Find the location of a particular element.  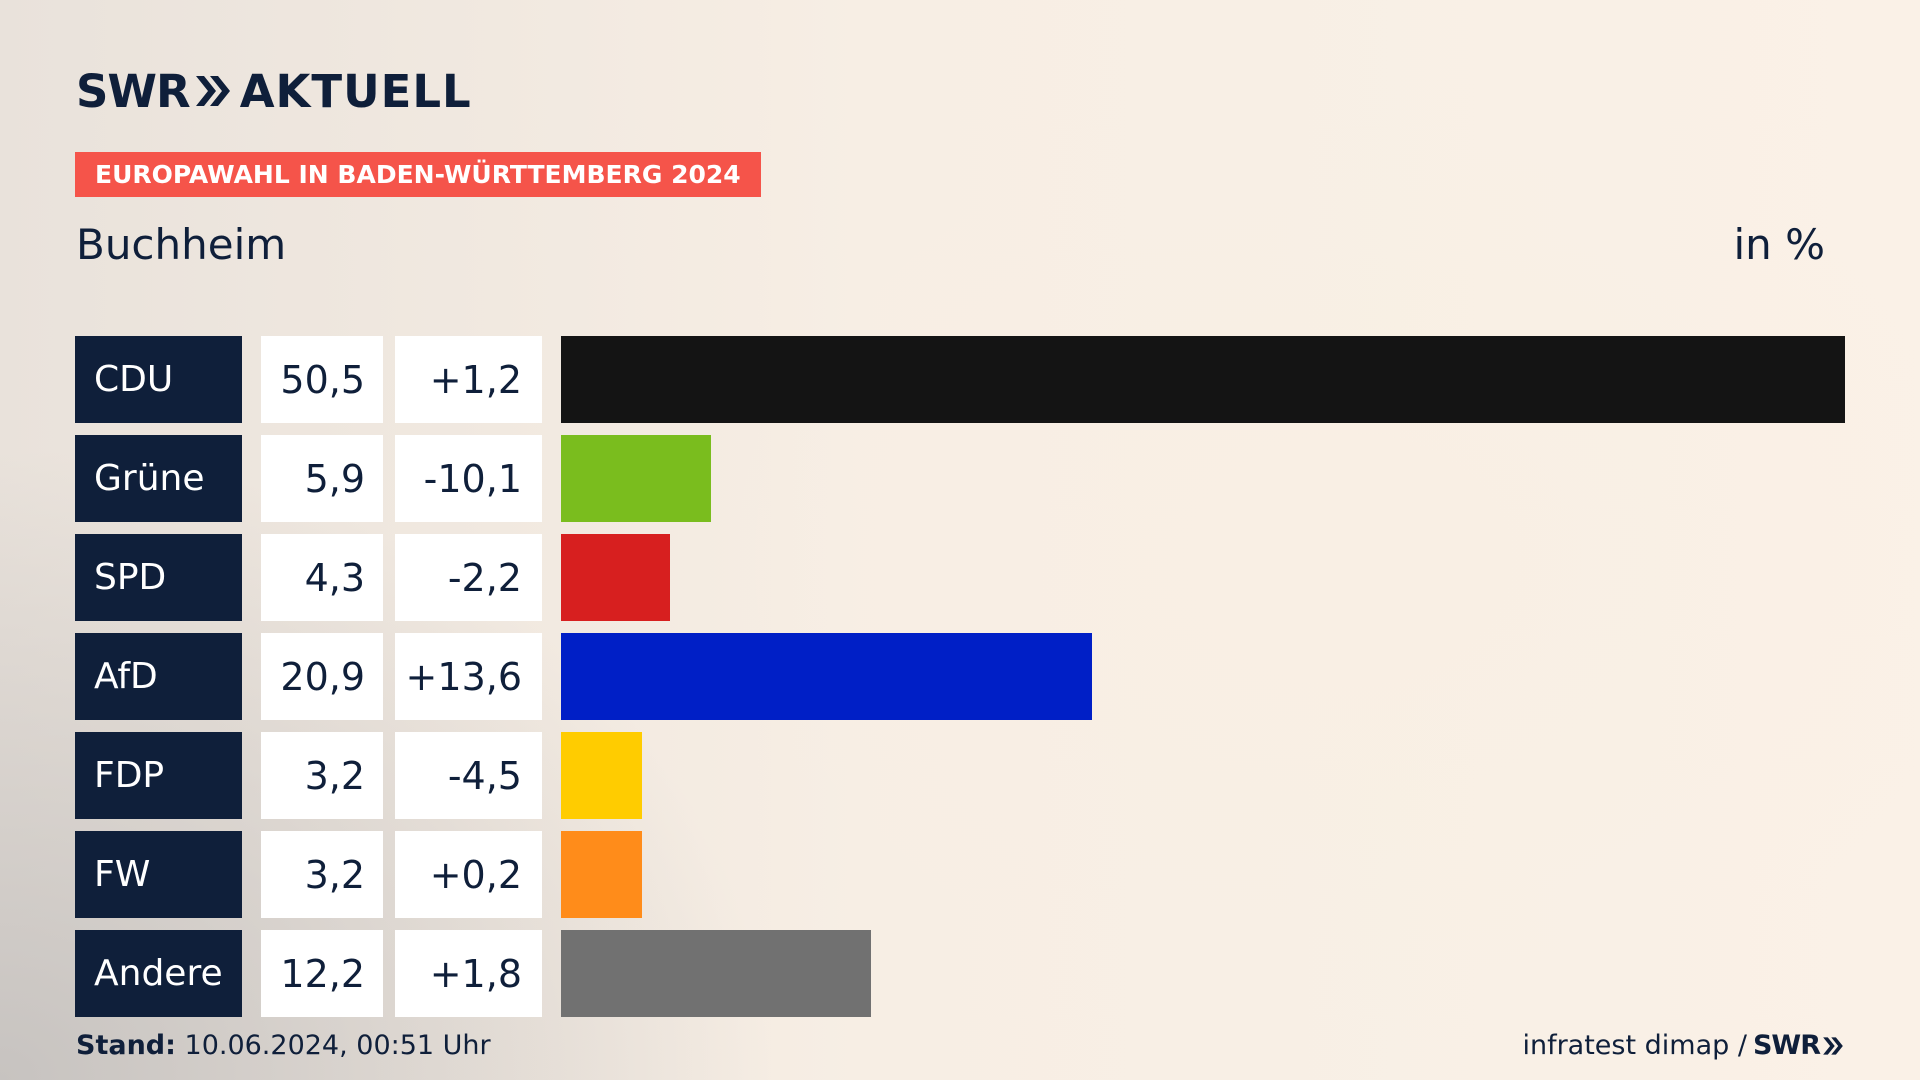

election-badge: EUROPAWAHL IN BADEN-WÜRTTEMBERG 2024 is located at coordinates (418, 174).